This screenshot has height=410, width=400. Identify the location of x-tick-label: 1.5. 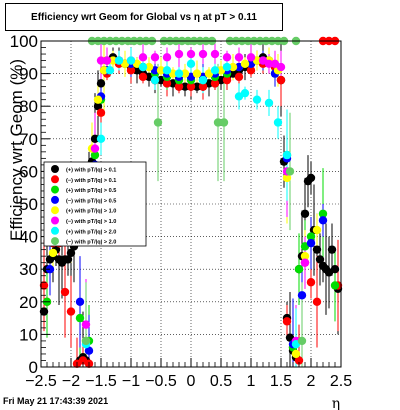
(281, 381).